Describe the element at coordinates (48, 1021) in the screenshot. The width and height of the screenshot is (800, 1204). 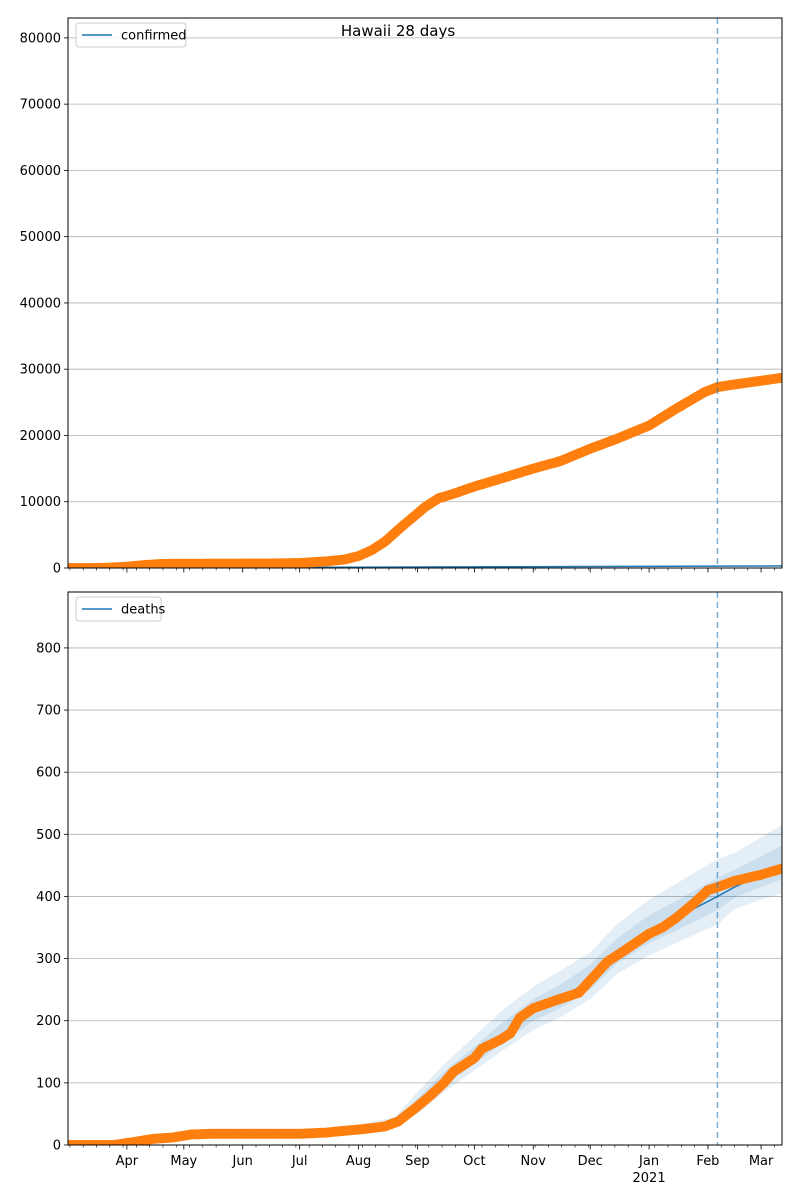
I see `y-tick-label: 200` at that location.